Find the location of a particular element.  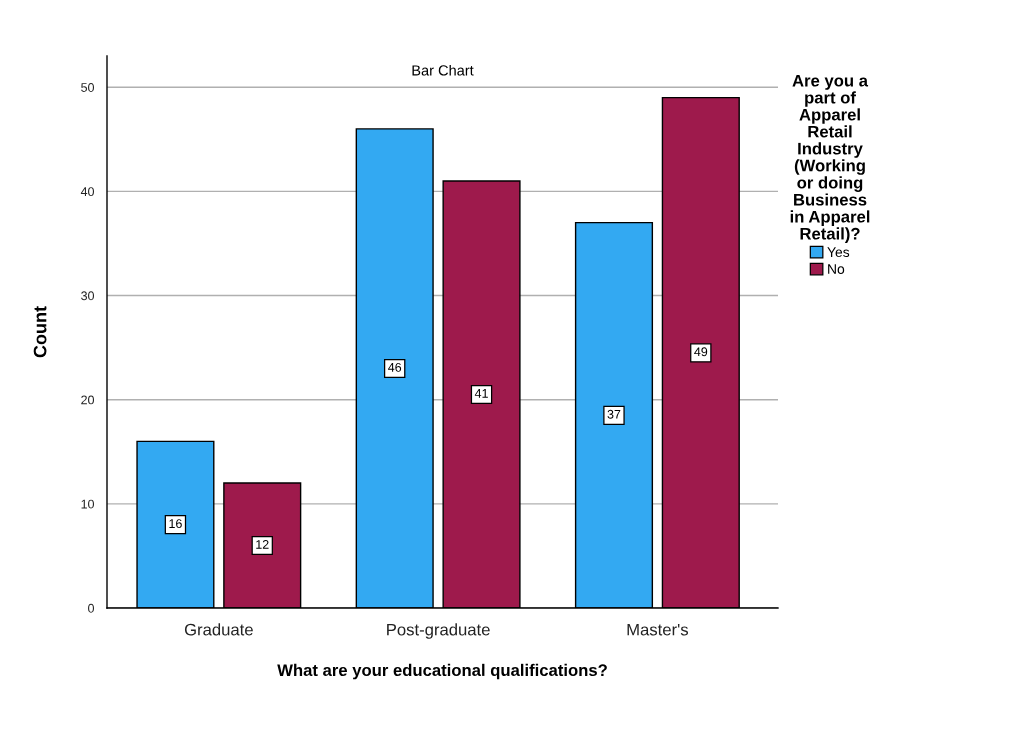

y-tick-label: 30 is located at coordinates (88, 296).